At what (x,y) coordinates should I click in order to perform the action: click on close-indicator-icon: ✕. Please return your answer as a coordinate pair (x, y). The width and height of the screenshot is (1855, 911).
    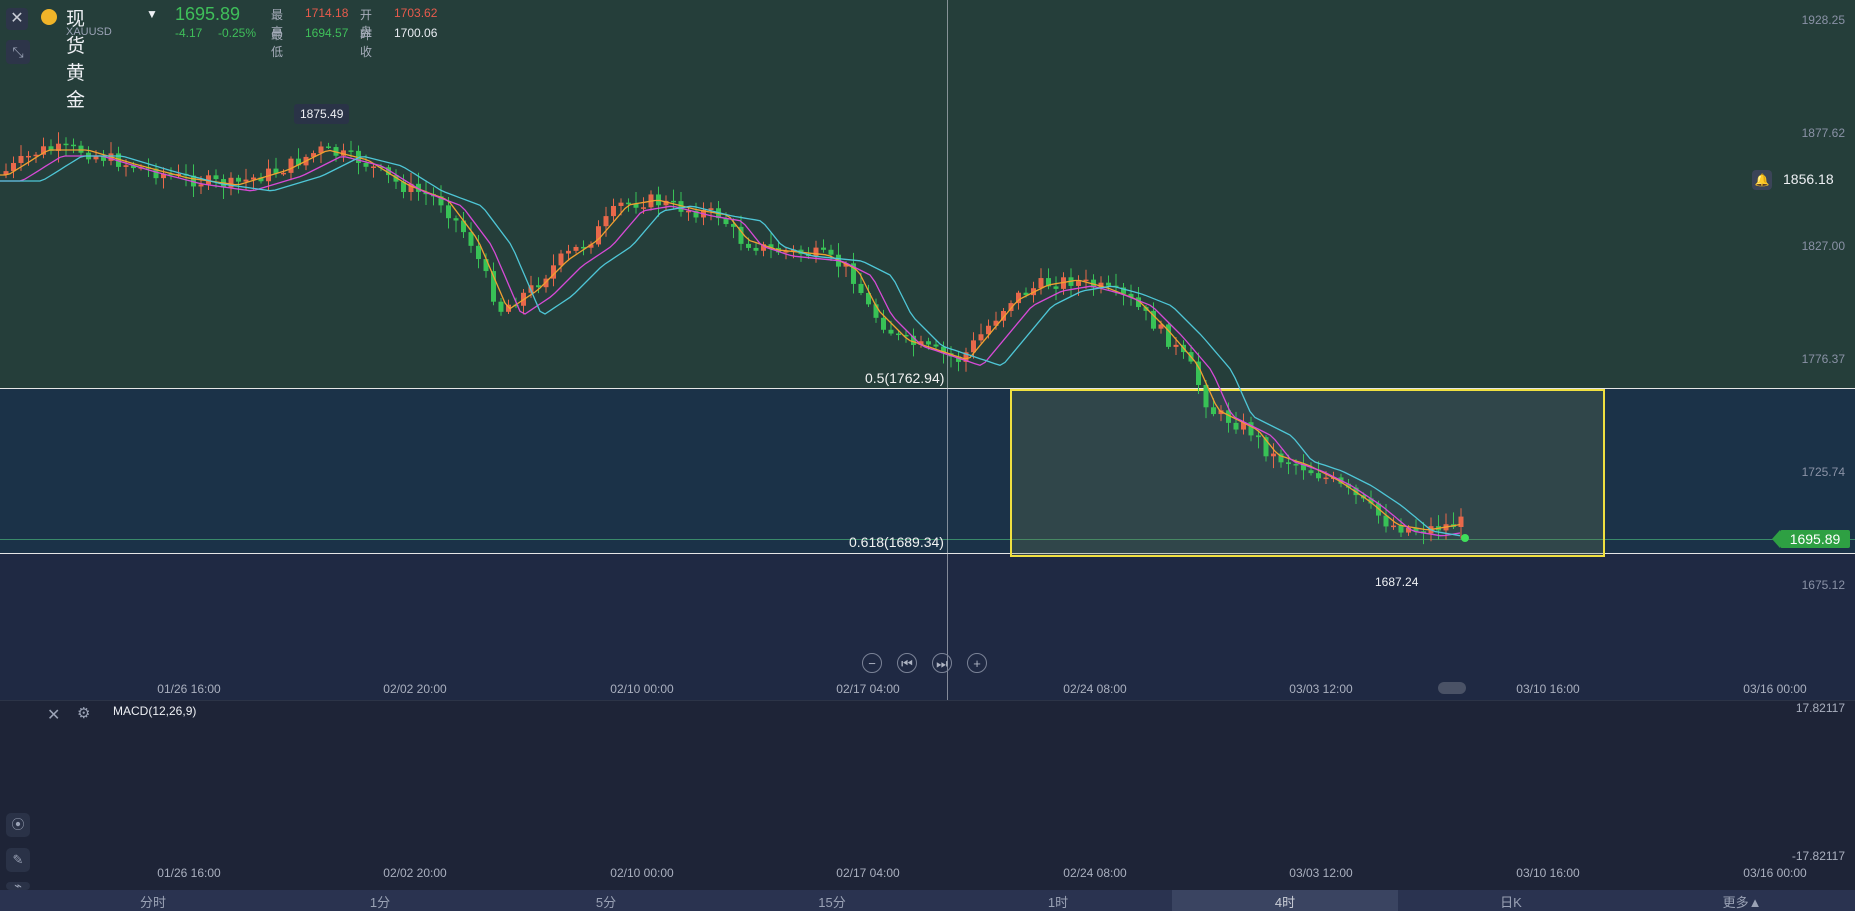
    Looking at the image, I should click on (54, 715).